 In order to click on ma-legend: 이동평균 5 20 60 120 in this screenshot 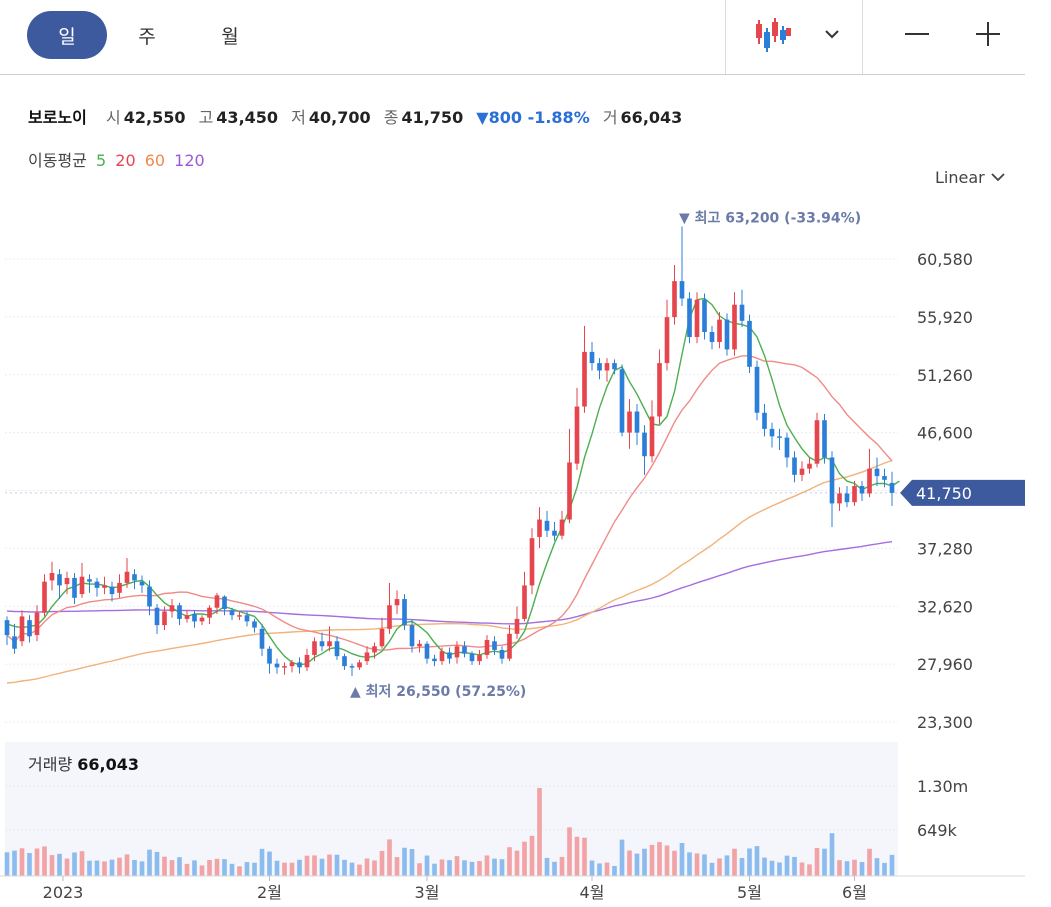, I will do `click(118, 159)`.